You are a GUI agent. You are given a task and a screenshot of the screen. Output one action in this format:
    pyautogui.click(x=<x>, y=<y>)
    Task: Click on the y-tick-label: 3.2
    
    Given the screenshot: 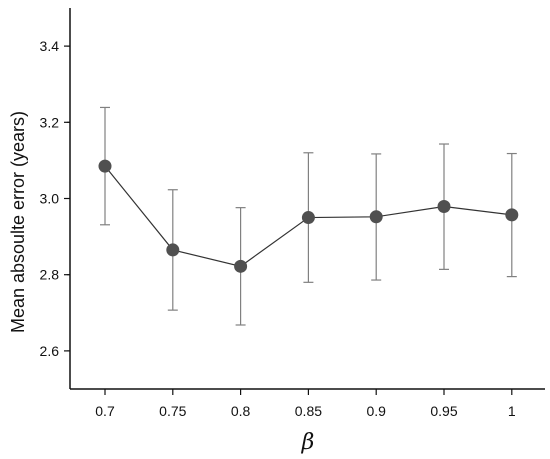 What is the action you would take?
    pyautogui.click(x=50, y=122)
    